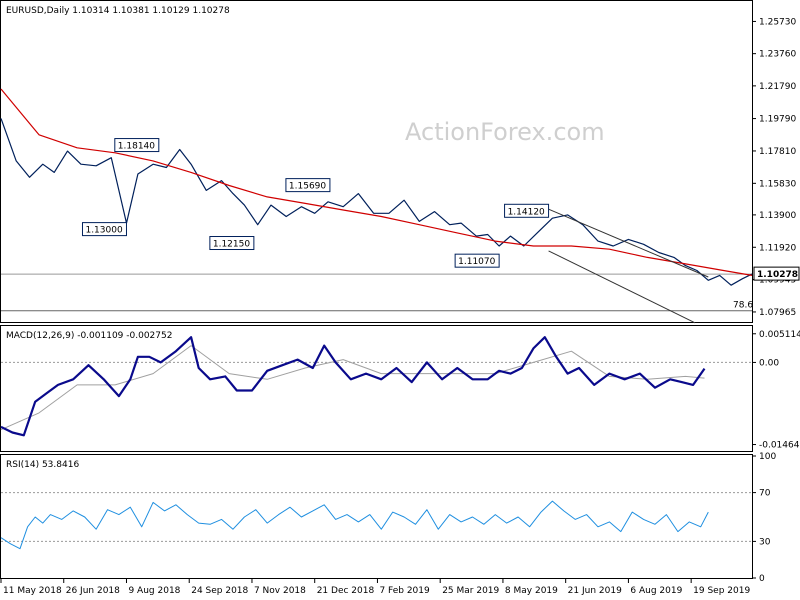  I want to click on rsi-tick-label: 30, so click(765, 542).